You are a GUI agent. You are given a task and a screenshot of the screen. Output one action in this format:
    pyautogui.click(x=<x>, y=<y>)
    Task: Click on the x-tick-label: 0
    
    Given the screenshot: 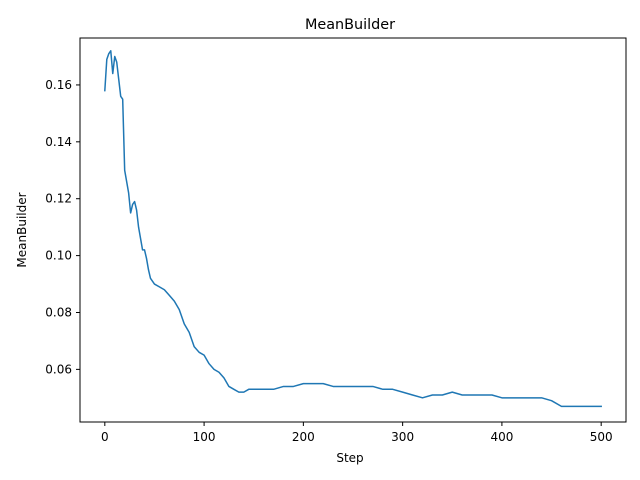 What is the action you would take?
    pyautogui.click(x=105, y=437)
    